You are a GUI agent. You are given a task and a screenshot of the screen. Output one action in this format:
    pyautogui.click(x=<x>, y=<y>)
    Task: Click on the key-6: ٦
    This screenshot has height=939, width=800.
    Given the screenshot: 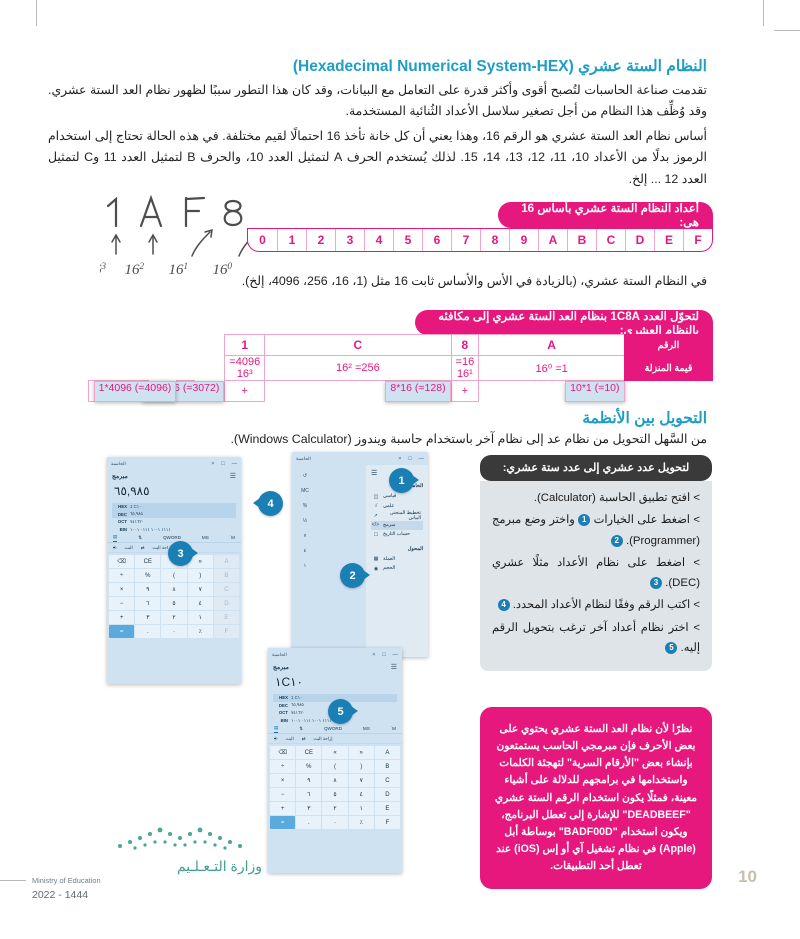 What is the action you would take?
    pyautogui.click(x=309, y=795)
    